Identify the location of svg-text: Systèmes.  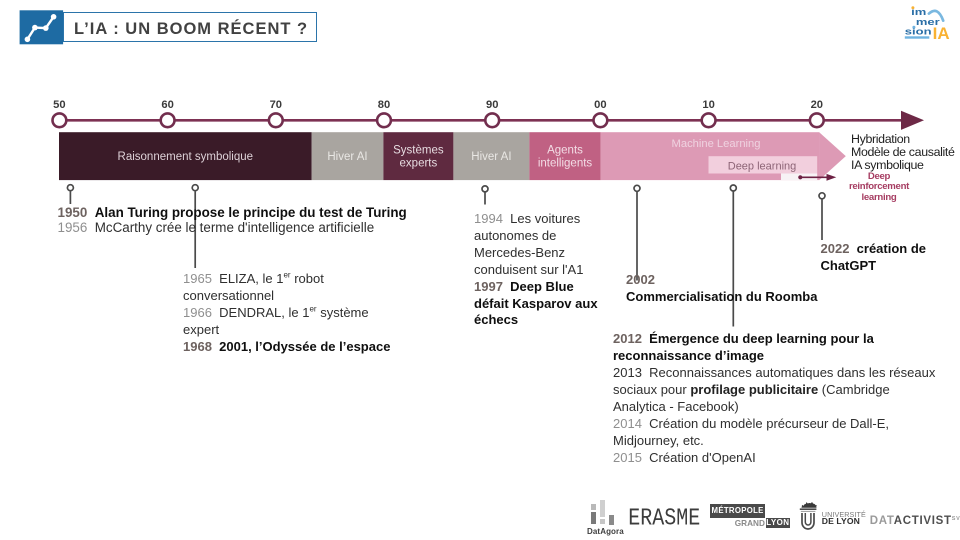
(418, 151).